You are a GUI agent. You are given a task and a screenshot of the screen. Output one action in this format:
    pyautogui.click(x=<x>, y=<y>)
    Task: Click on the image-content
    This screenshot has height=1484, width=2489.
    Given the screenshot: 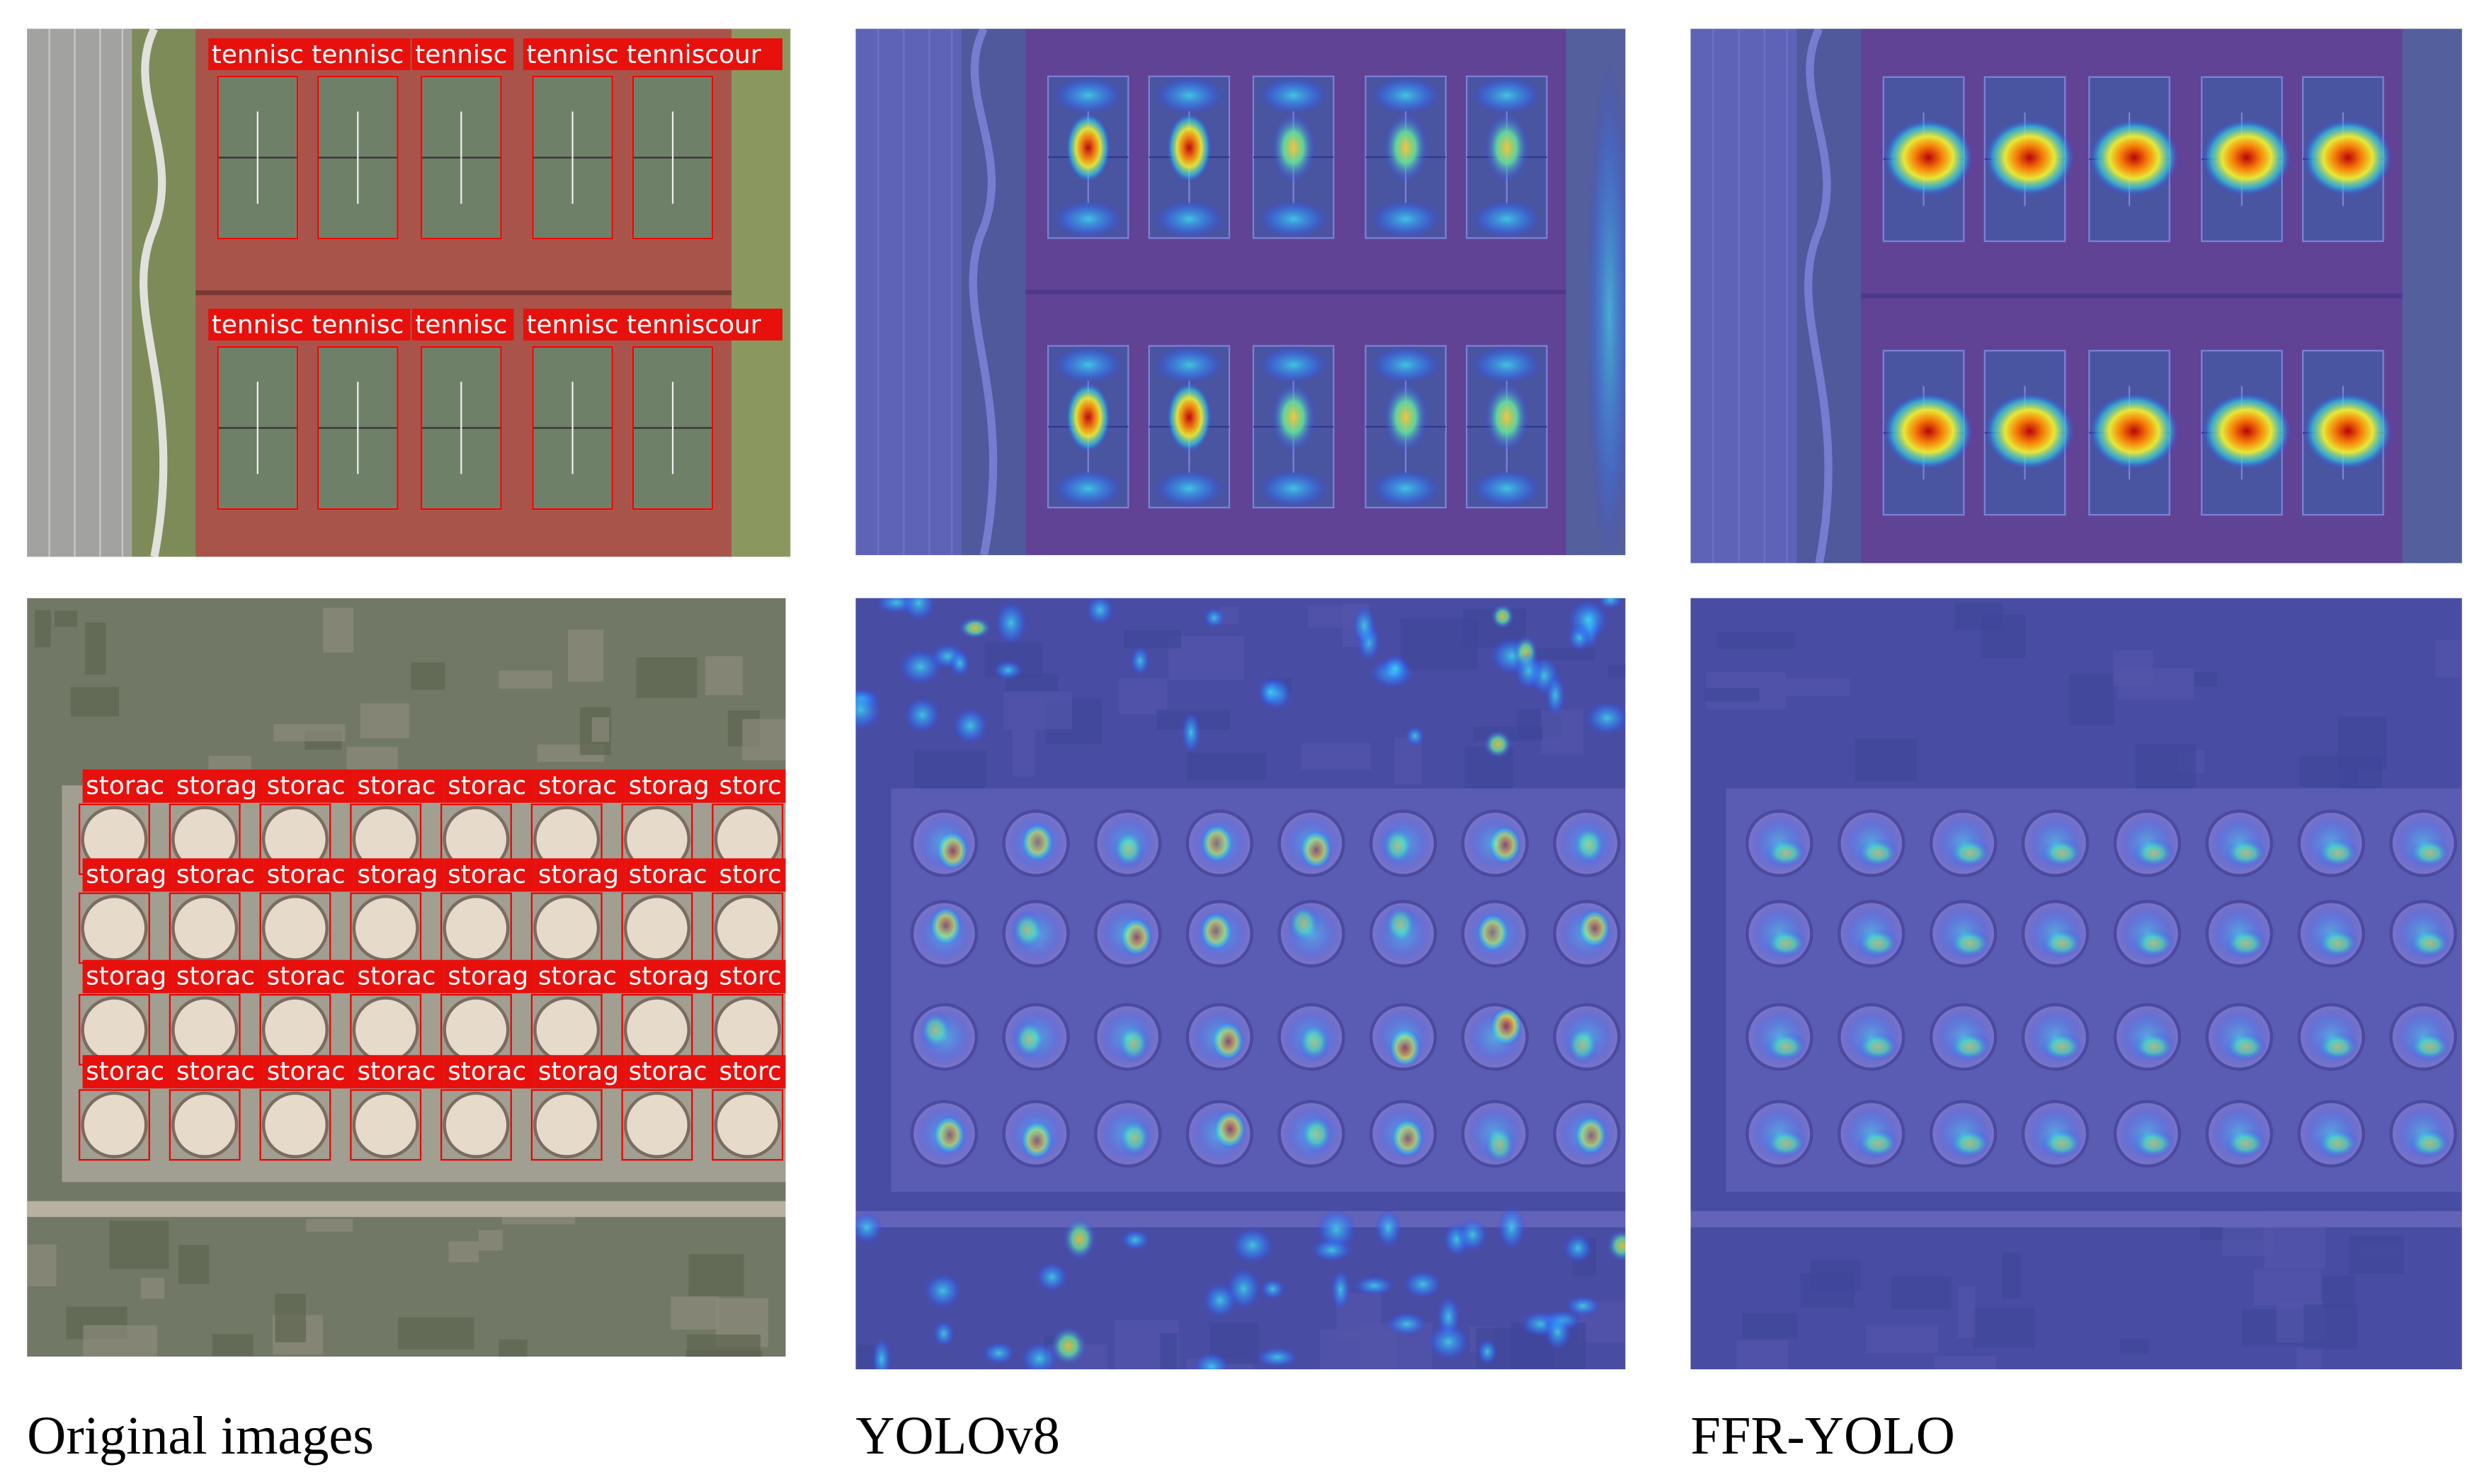 What is the action you would take?
    pyautogui.click(x=1240, y=292)
    